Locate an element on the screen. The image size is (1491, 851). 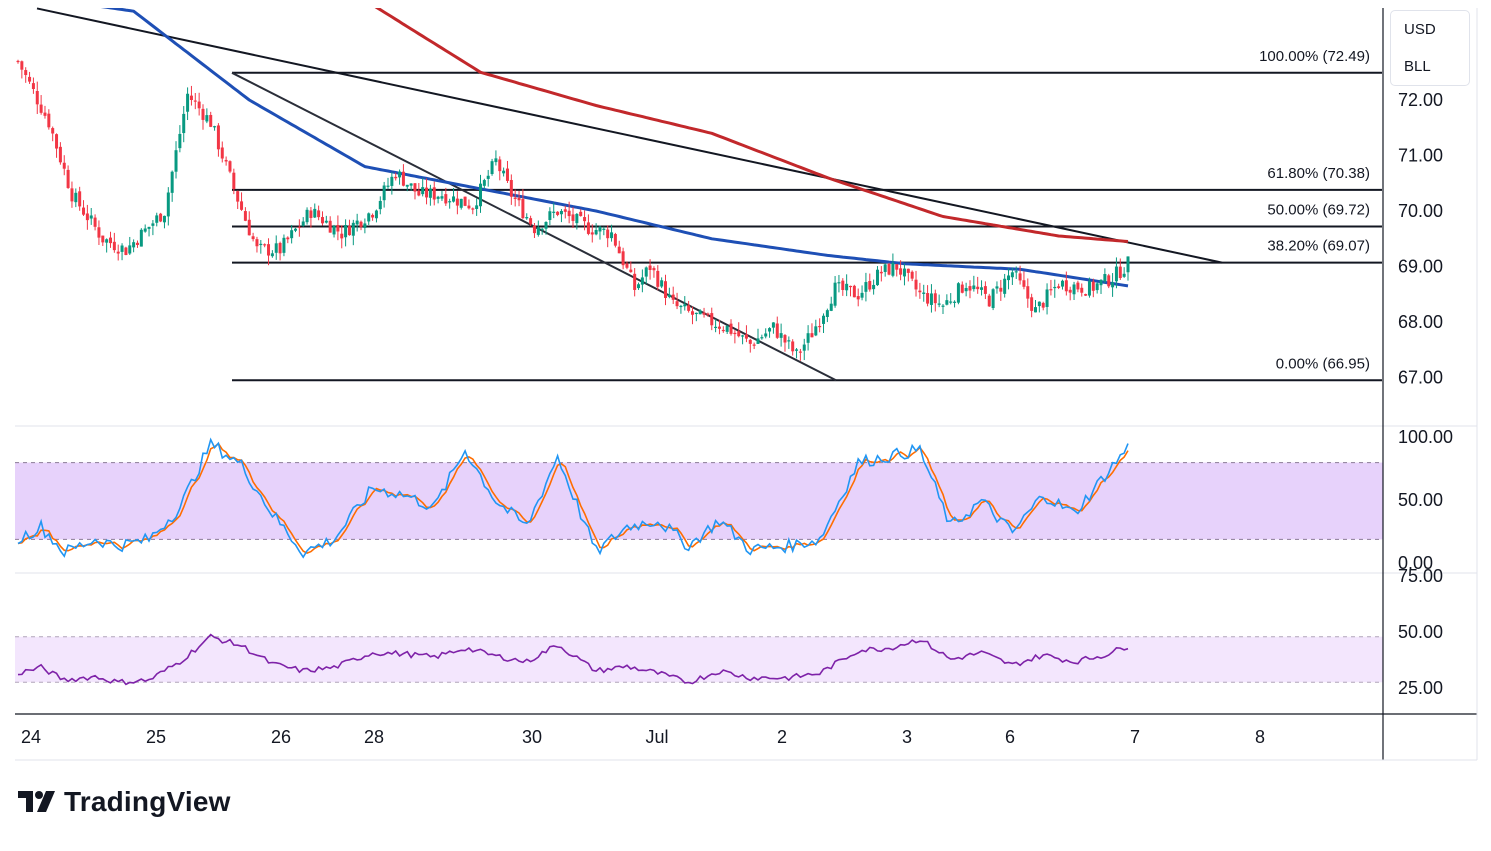
tradingview-logo-icon is located at coordinates (36, 801).